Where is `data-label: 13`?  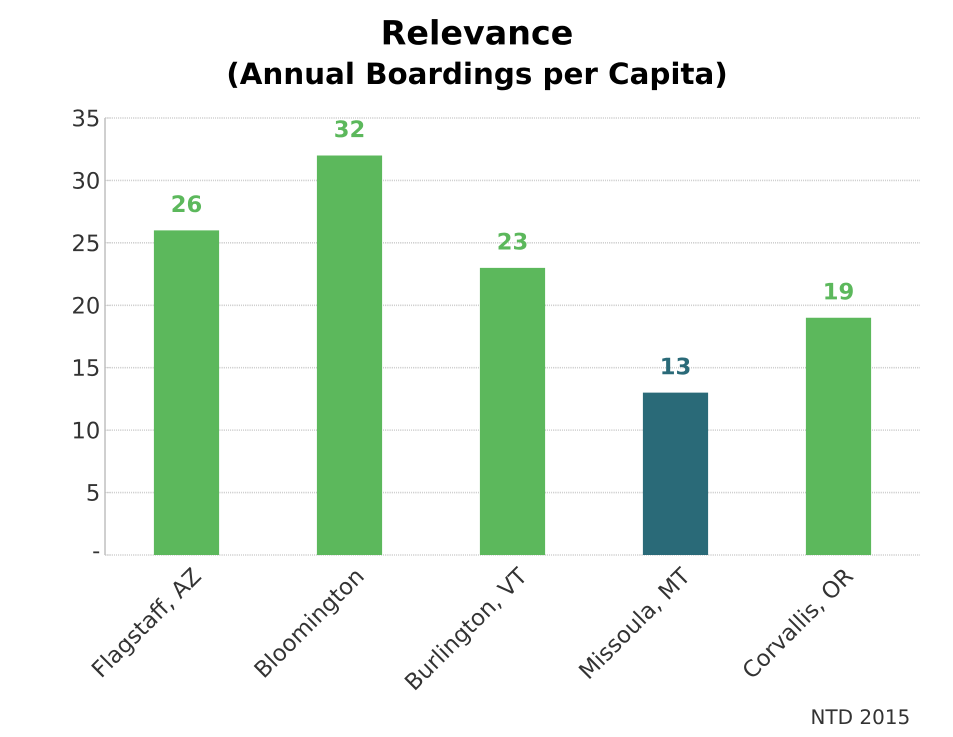
data-label: 13 is located at coordinates (676, 366).